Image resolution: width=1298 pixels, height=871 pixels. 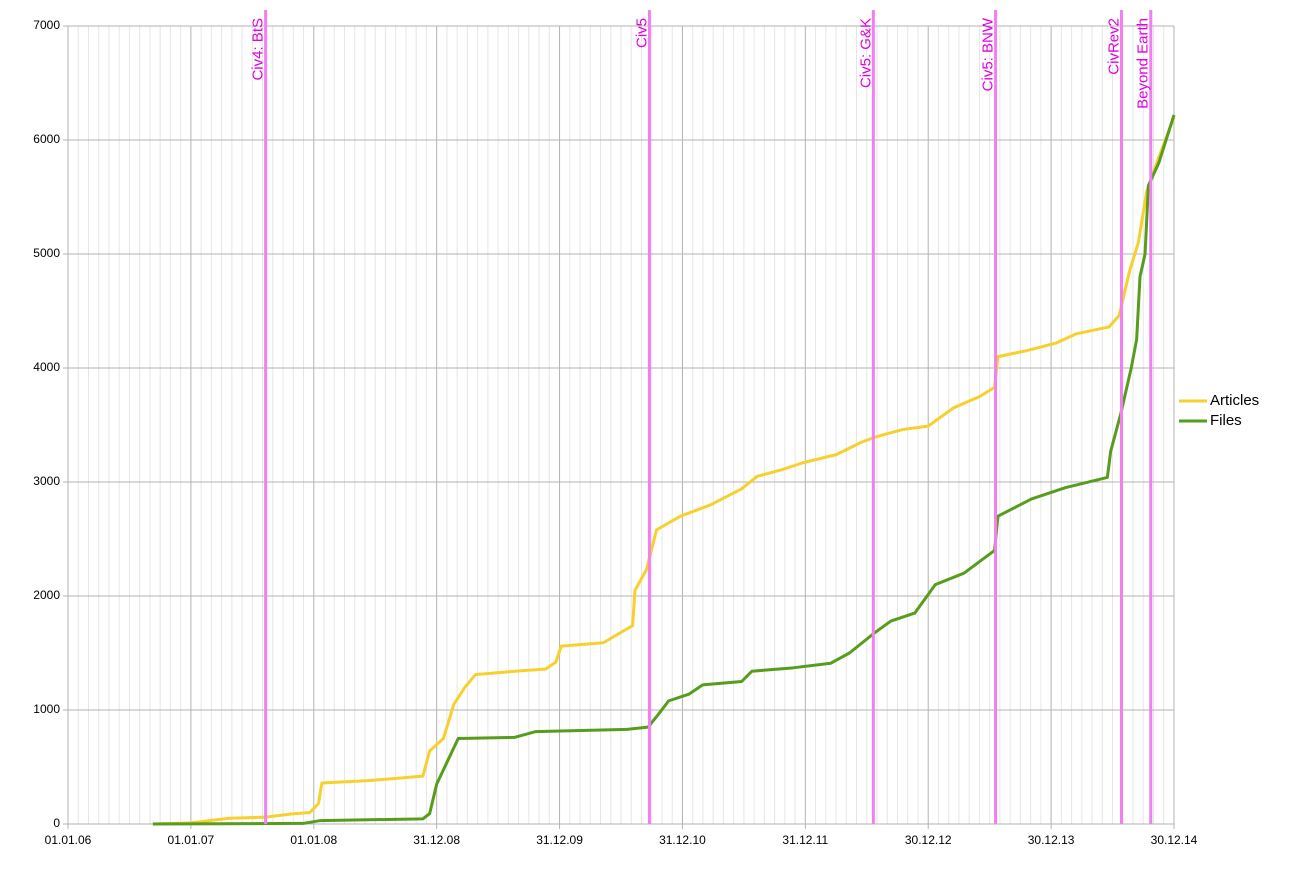 I want to click on y-tick-label: 7000, so click(x=46, y=25).